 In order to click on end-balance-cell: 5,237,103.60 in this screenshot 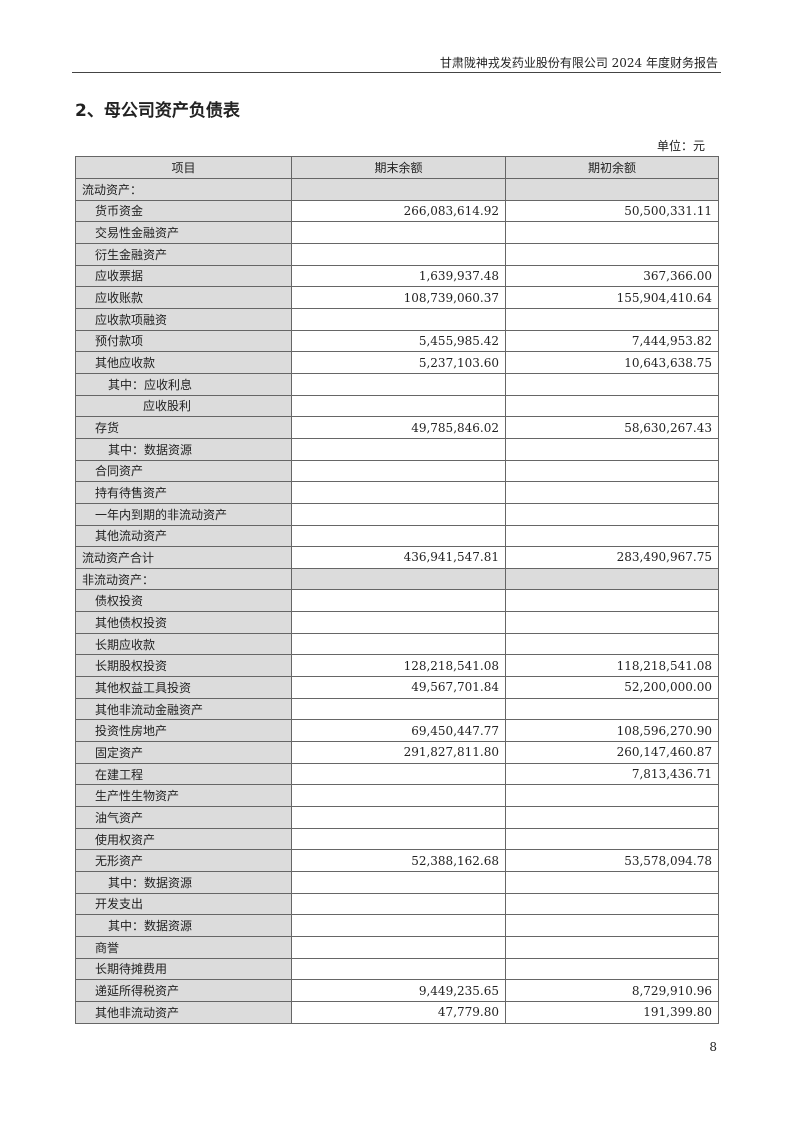, I will do `click(398, 362)`.